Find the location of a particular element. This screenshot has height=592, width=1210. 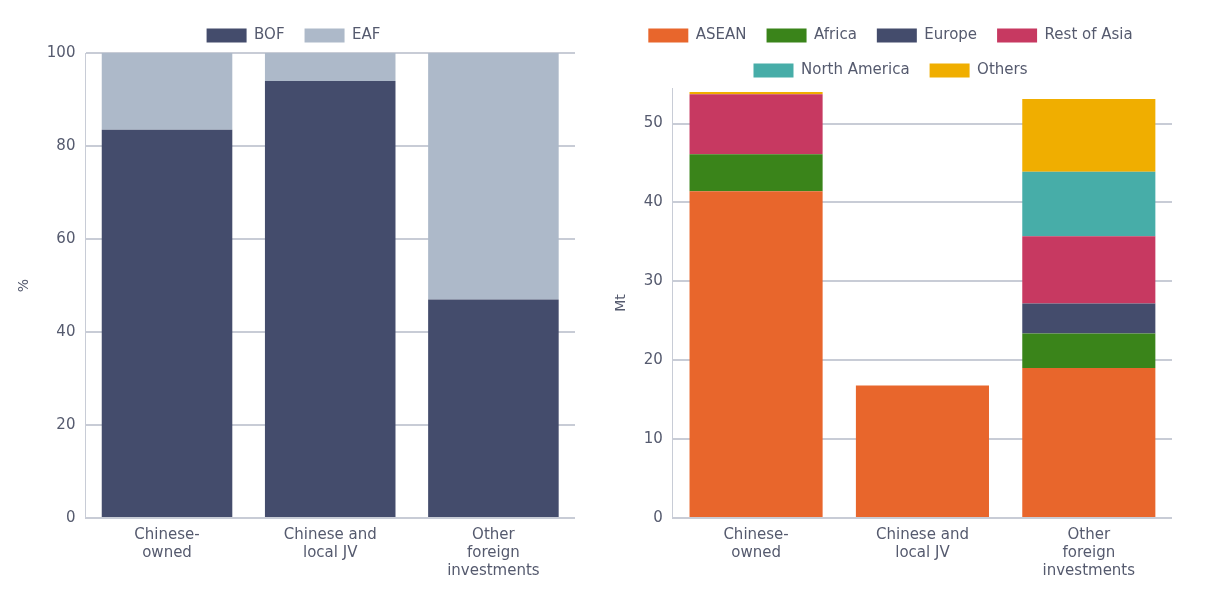

y-axis-title: % is located at coordinates (23, 285).